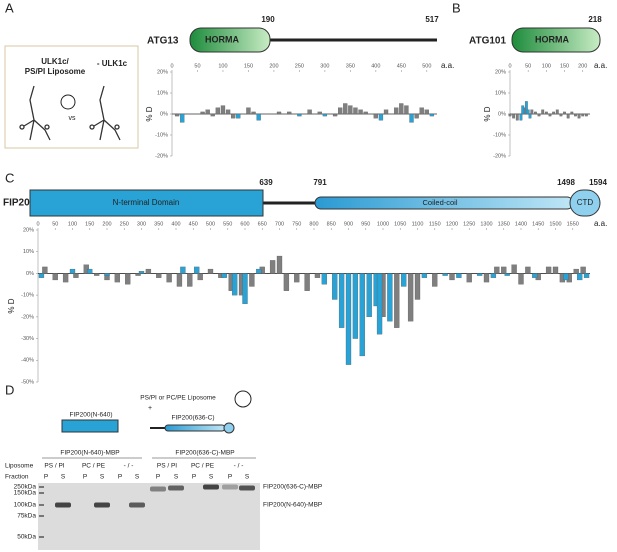  Describe the element at coordinates (9, 177) in the screenshot. I see `panel-label: C` at that location.